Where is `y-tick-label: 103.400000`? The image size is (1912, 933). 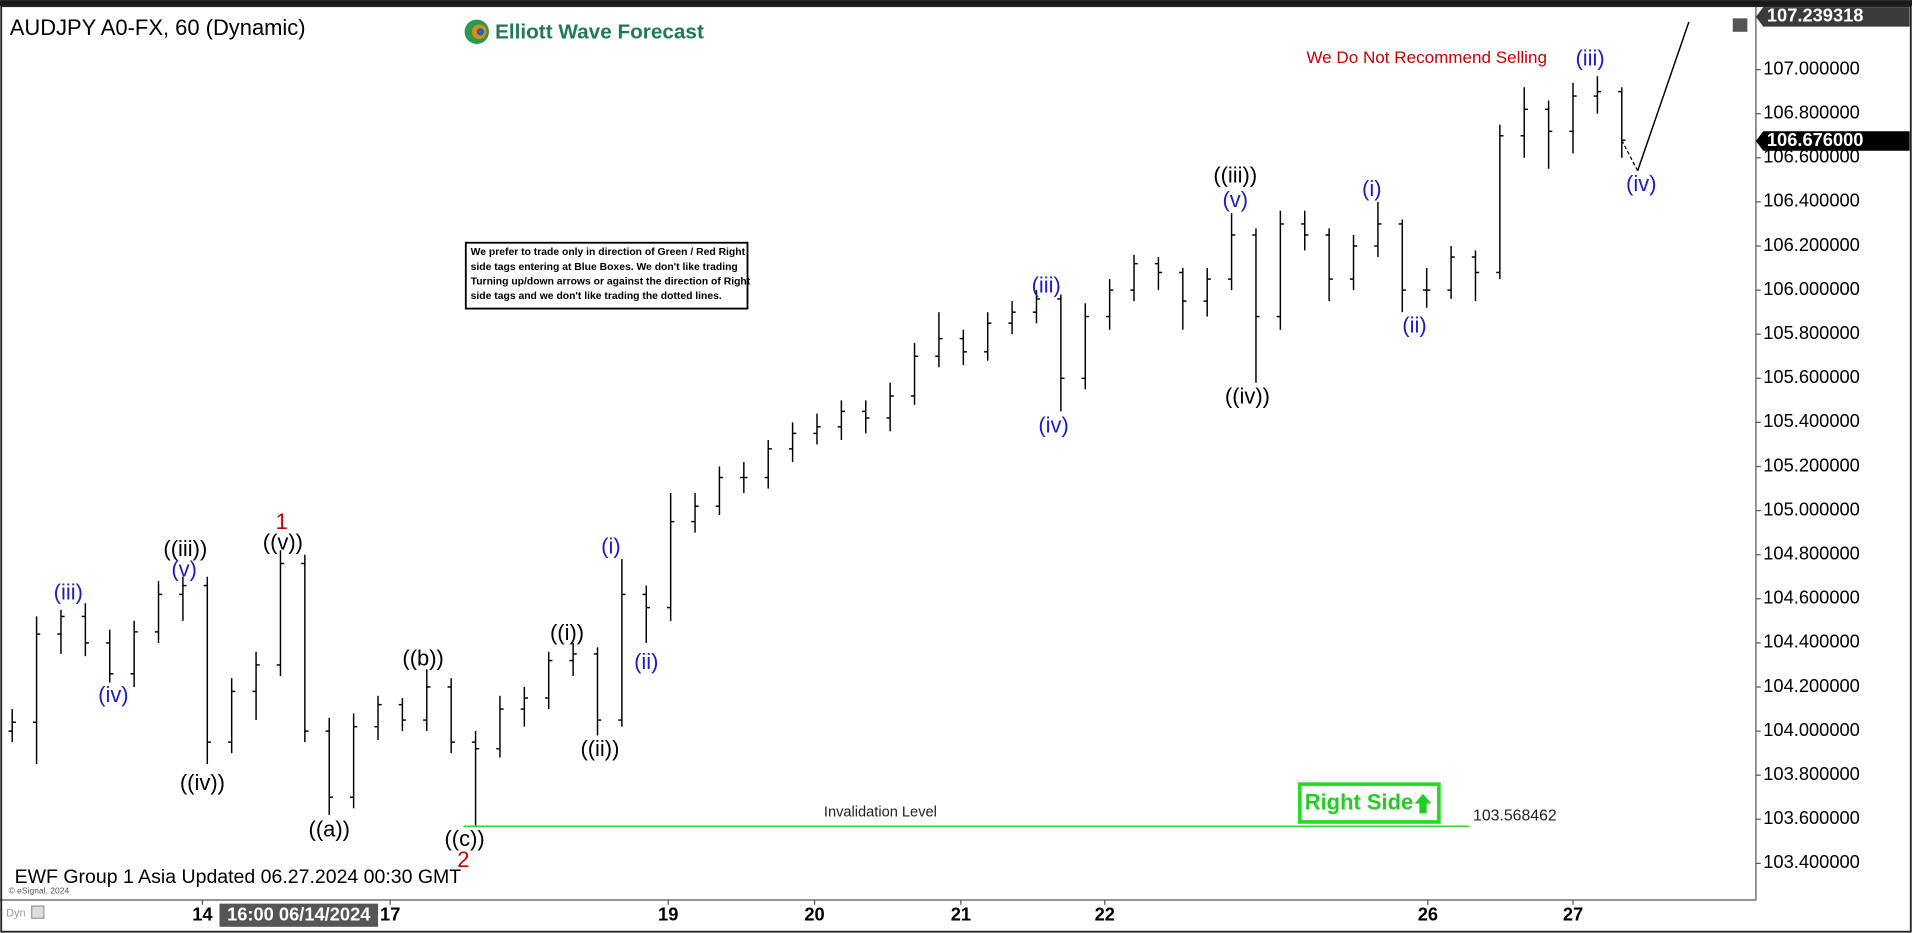 y-tick-label: 103.400000 is located at coordinates (1811, 861).